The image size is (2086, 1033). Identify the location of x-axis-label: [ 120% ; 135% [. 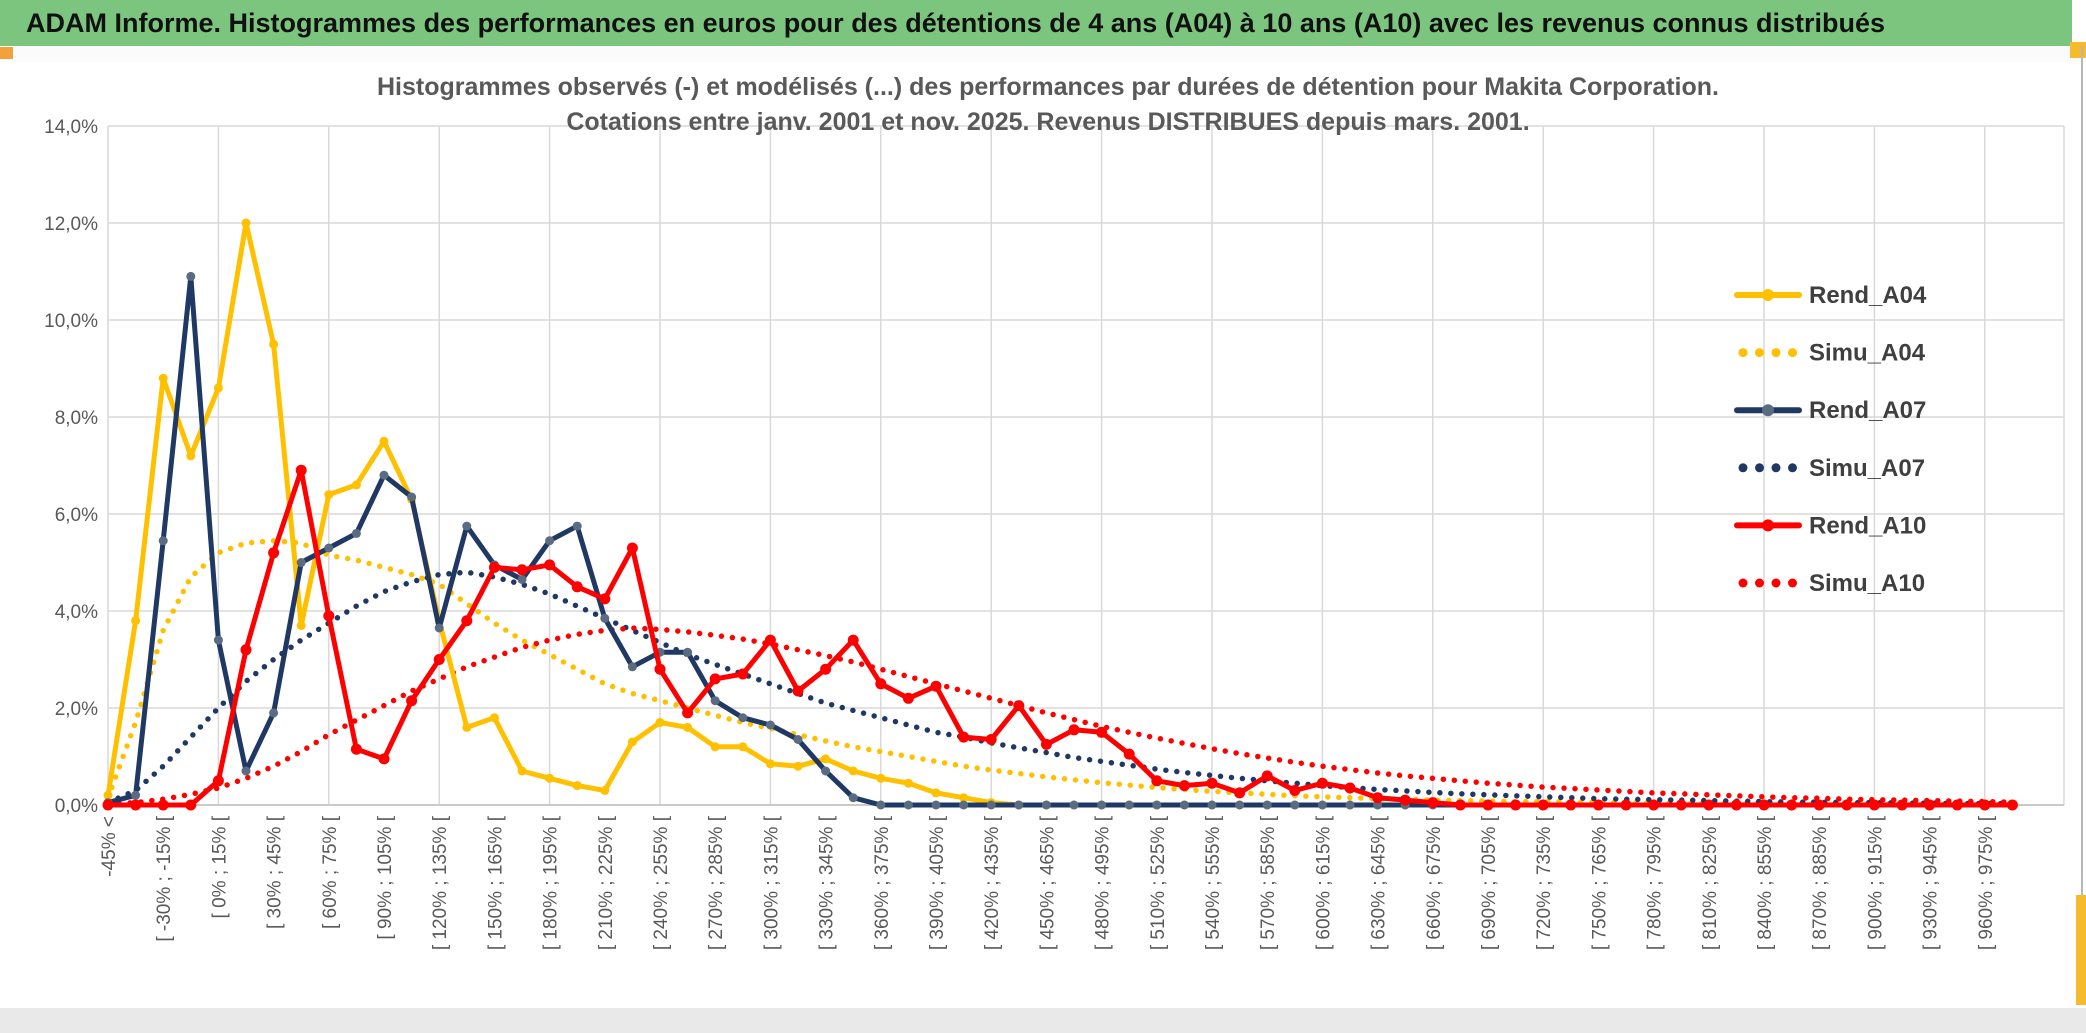
(440, 882).